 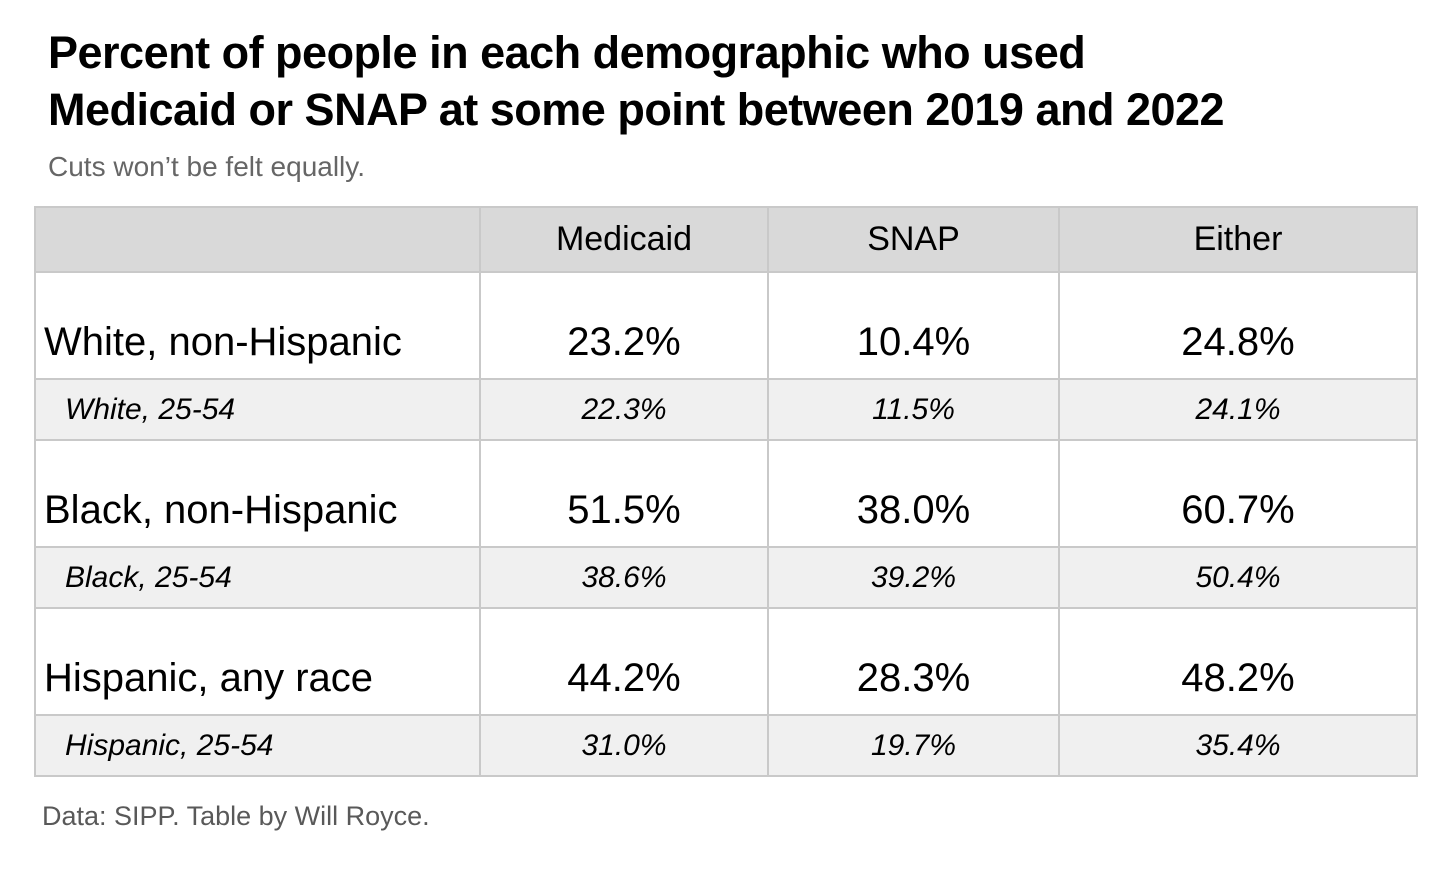 I want to click on either-value: 35.4%, so click(x=1238, y=745).